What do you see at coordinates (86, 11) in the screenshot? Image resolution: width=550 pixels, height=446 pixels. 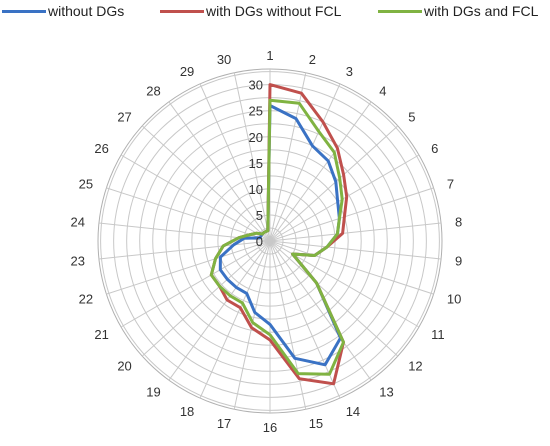 I see `legend-label: without DGs` at bounding box center [86, 11].